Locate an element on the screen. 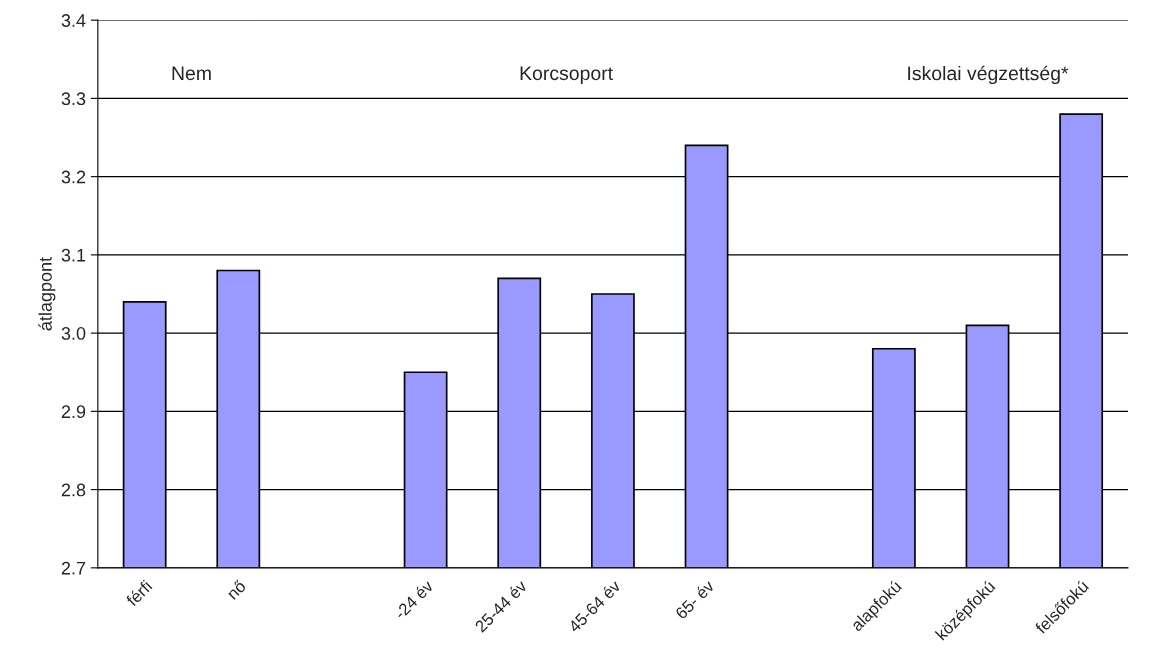 This screenshot has height=672, width=1151. x-tick-label: -24 év is located at coordinates (414, 599).